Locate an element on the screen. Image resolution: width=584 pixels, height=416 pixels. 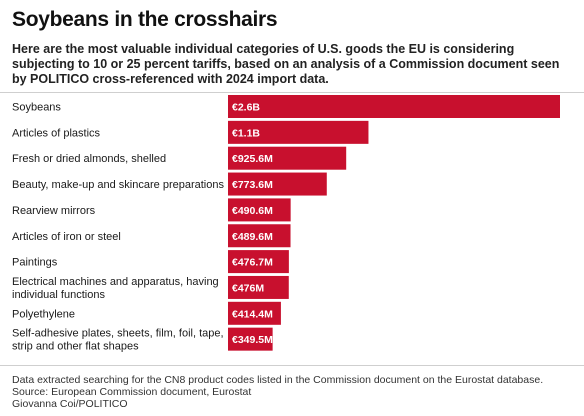
category-label: Articles of plastics is located at coordinates (56, 133).